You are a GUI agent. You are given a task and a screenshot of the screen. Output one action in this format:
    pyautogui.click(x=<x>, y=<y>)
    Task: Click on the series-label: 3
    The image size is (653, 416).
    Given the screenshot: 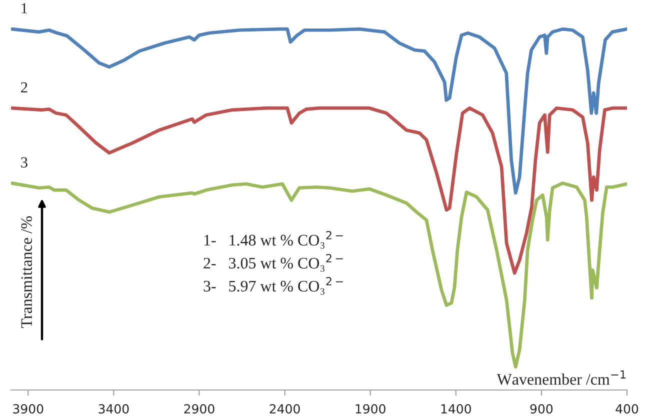 What is the action you would take?
    pyautogui.click(x=24, y=162)
    